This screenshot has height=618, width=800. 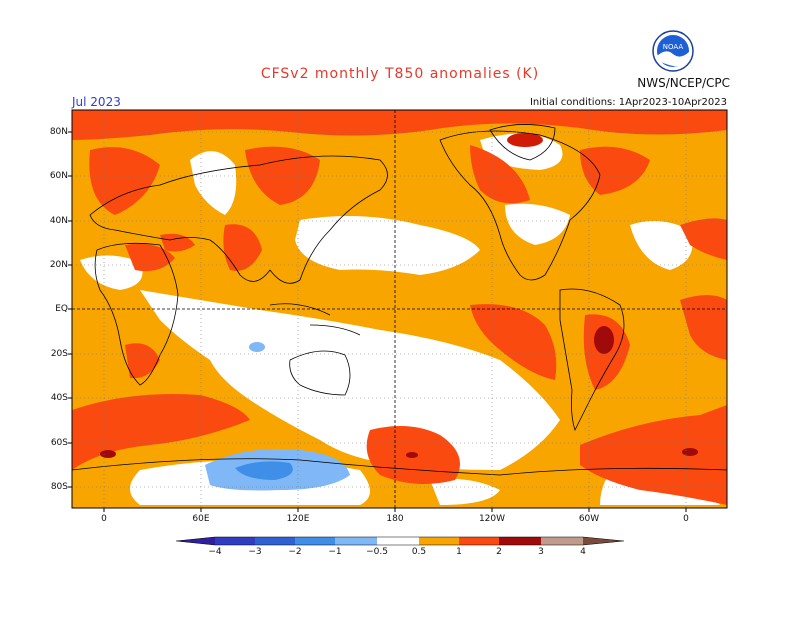 I want to click on valid-month: Jul 2023, so click(x=96, y=102).